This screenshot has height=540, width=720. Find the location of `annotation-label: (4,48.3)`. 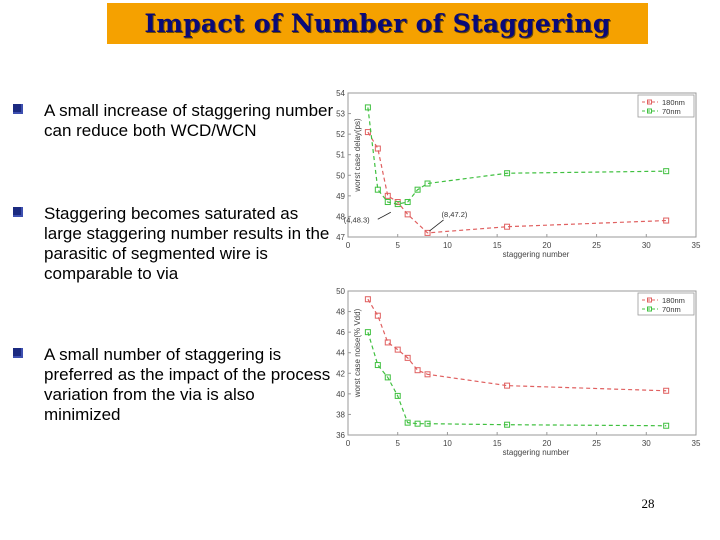

annotation-label: (4,48.3) is located at coordinates (357, 219).